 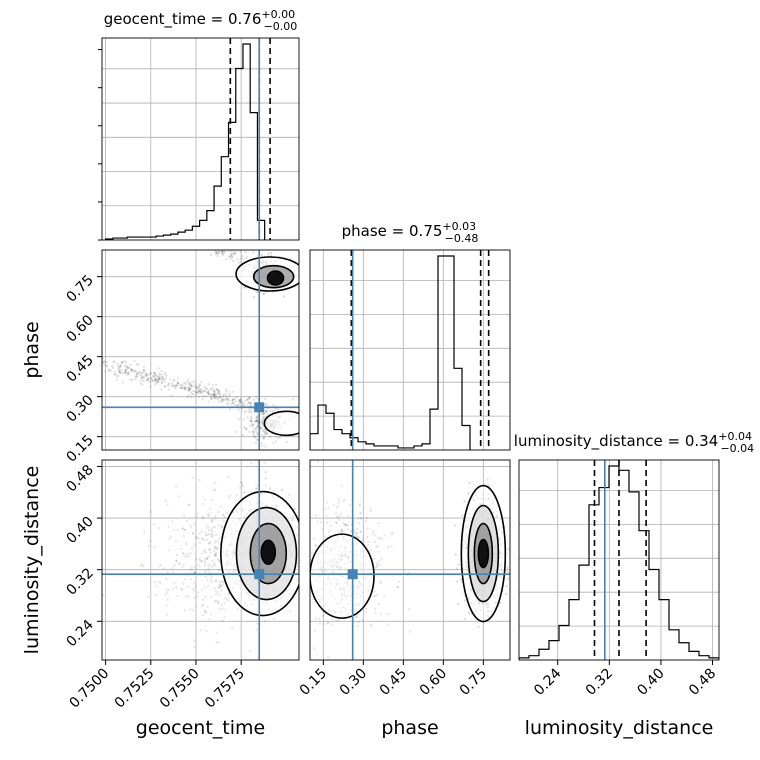 I want to click on x-tick-label-geocent_time: 0.7575, so click(x=225, y=689).